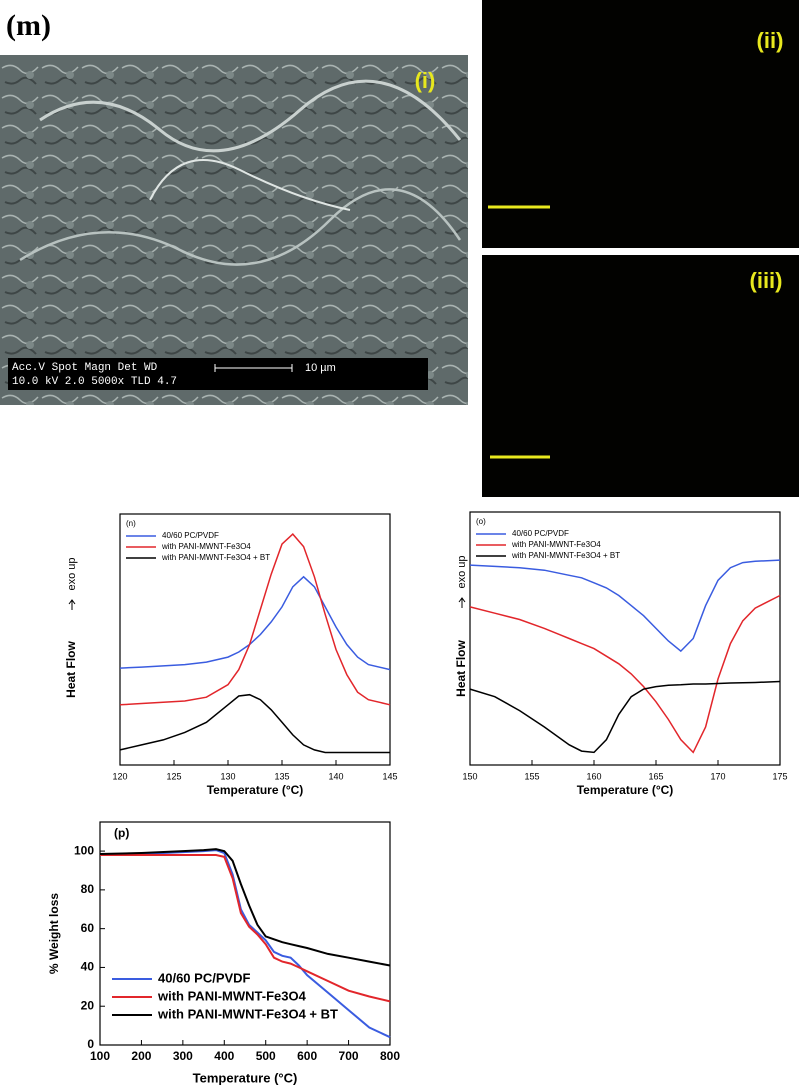  I want to click on y-axis-label: % Weight loss, so click(54, 933).